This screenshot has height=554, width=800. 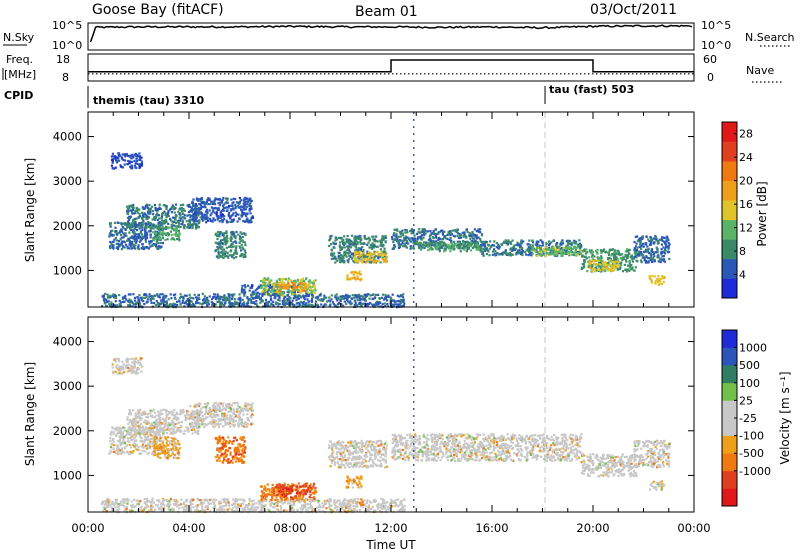 I want to click on nsearch-tick-hi: 10^5, so click(x=716, y=25).